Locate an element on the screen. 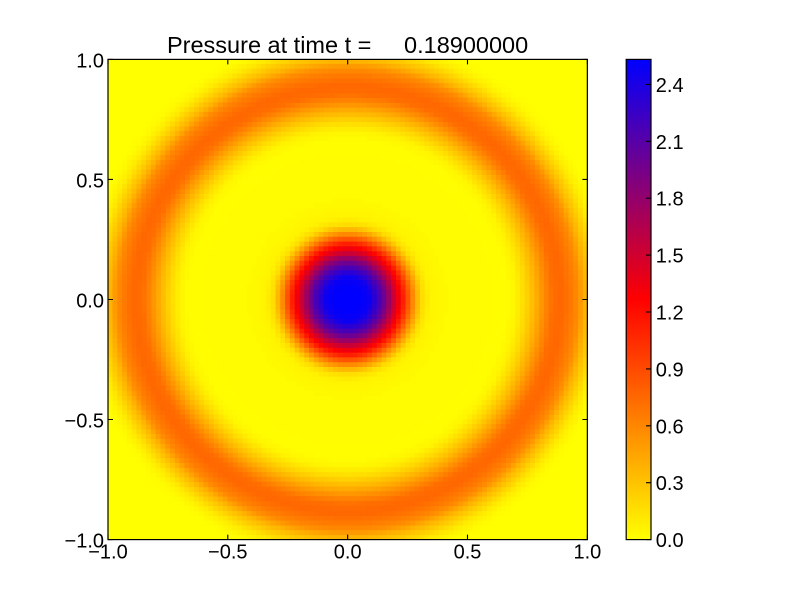  svg-text: 1.8 is located at coordinates (670, 200).